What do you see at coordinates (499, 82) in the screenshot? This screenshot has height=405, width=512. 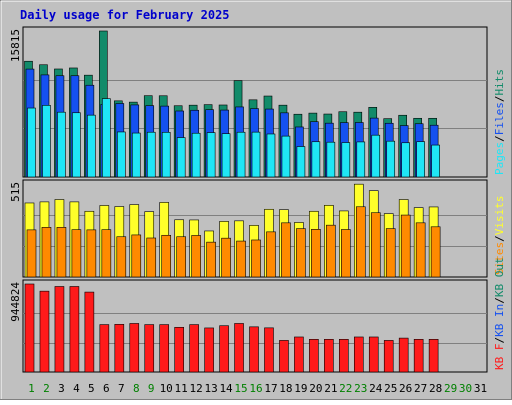 I see `legend-entry-hits: Hits` at bounding box center [499, 82].